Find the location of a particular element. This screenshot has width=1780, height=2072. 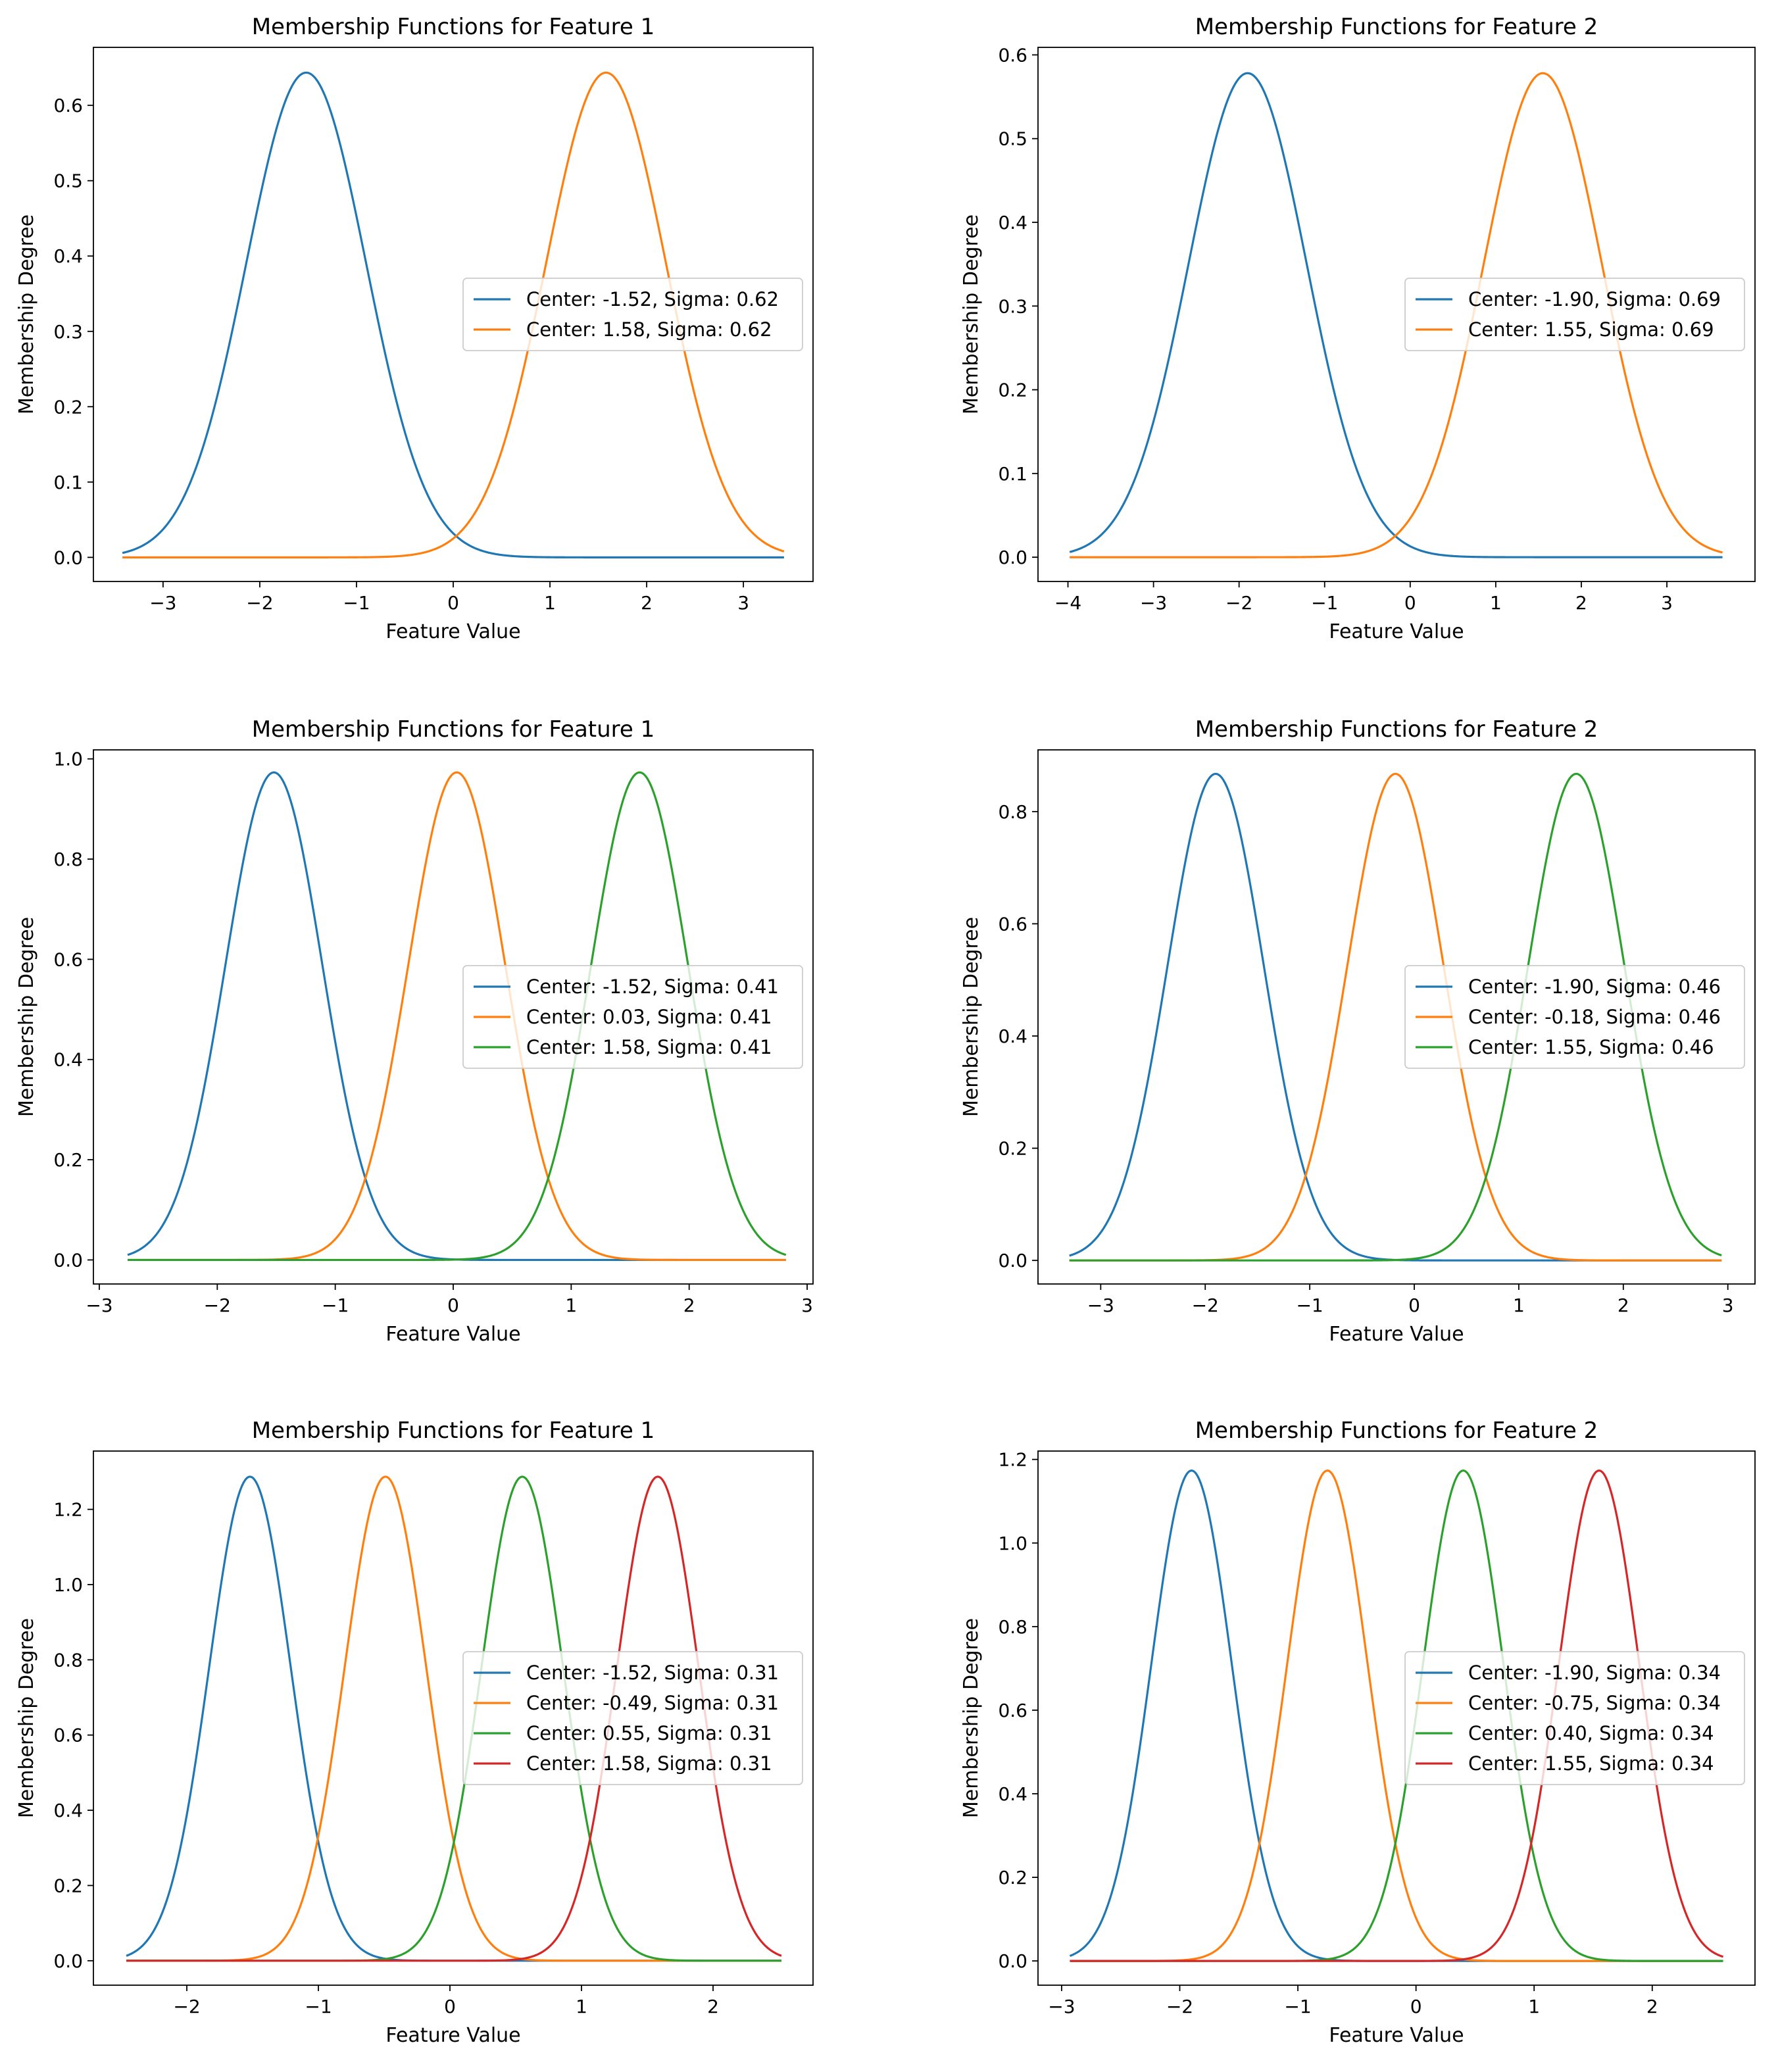

legend-entry-3: Center: 1.58, Sigma: 0.41 is located at coordinates (649, 1047).